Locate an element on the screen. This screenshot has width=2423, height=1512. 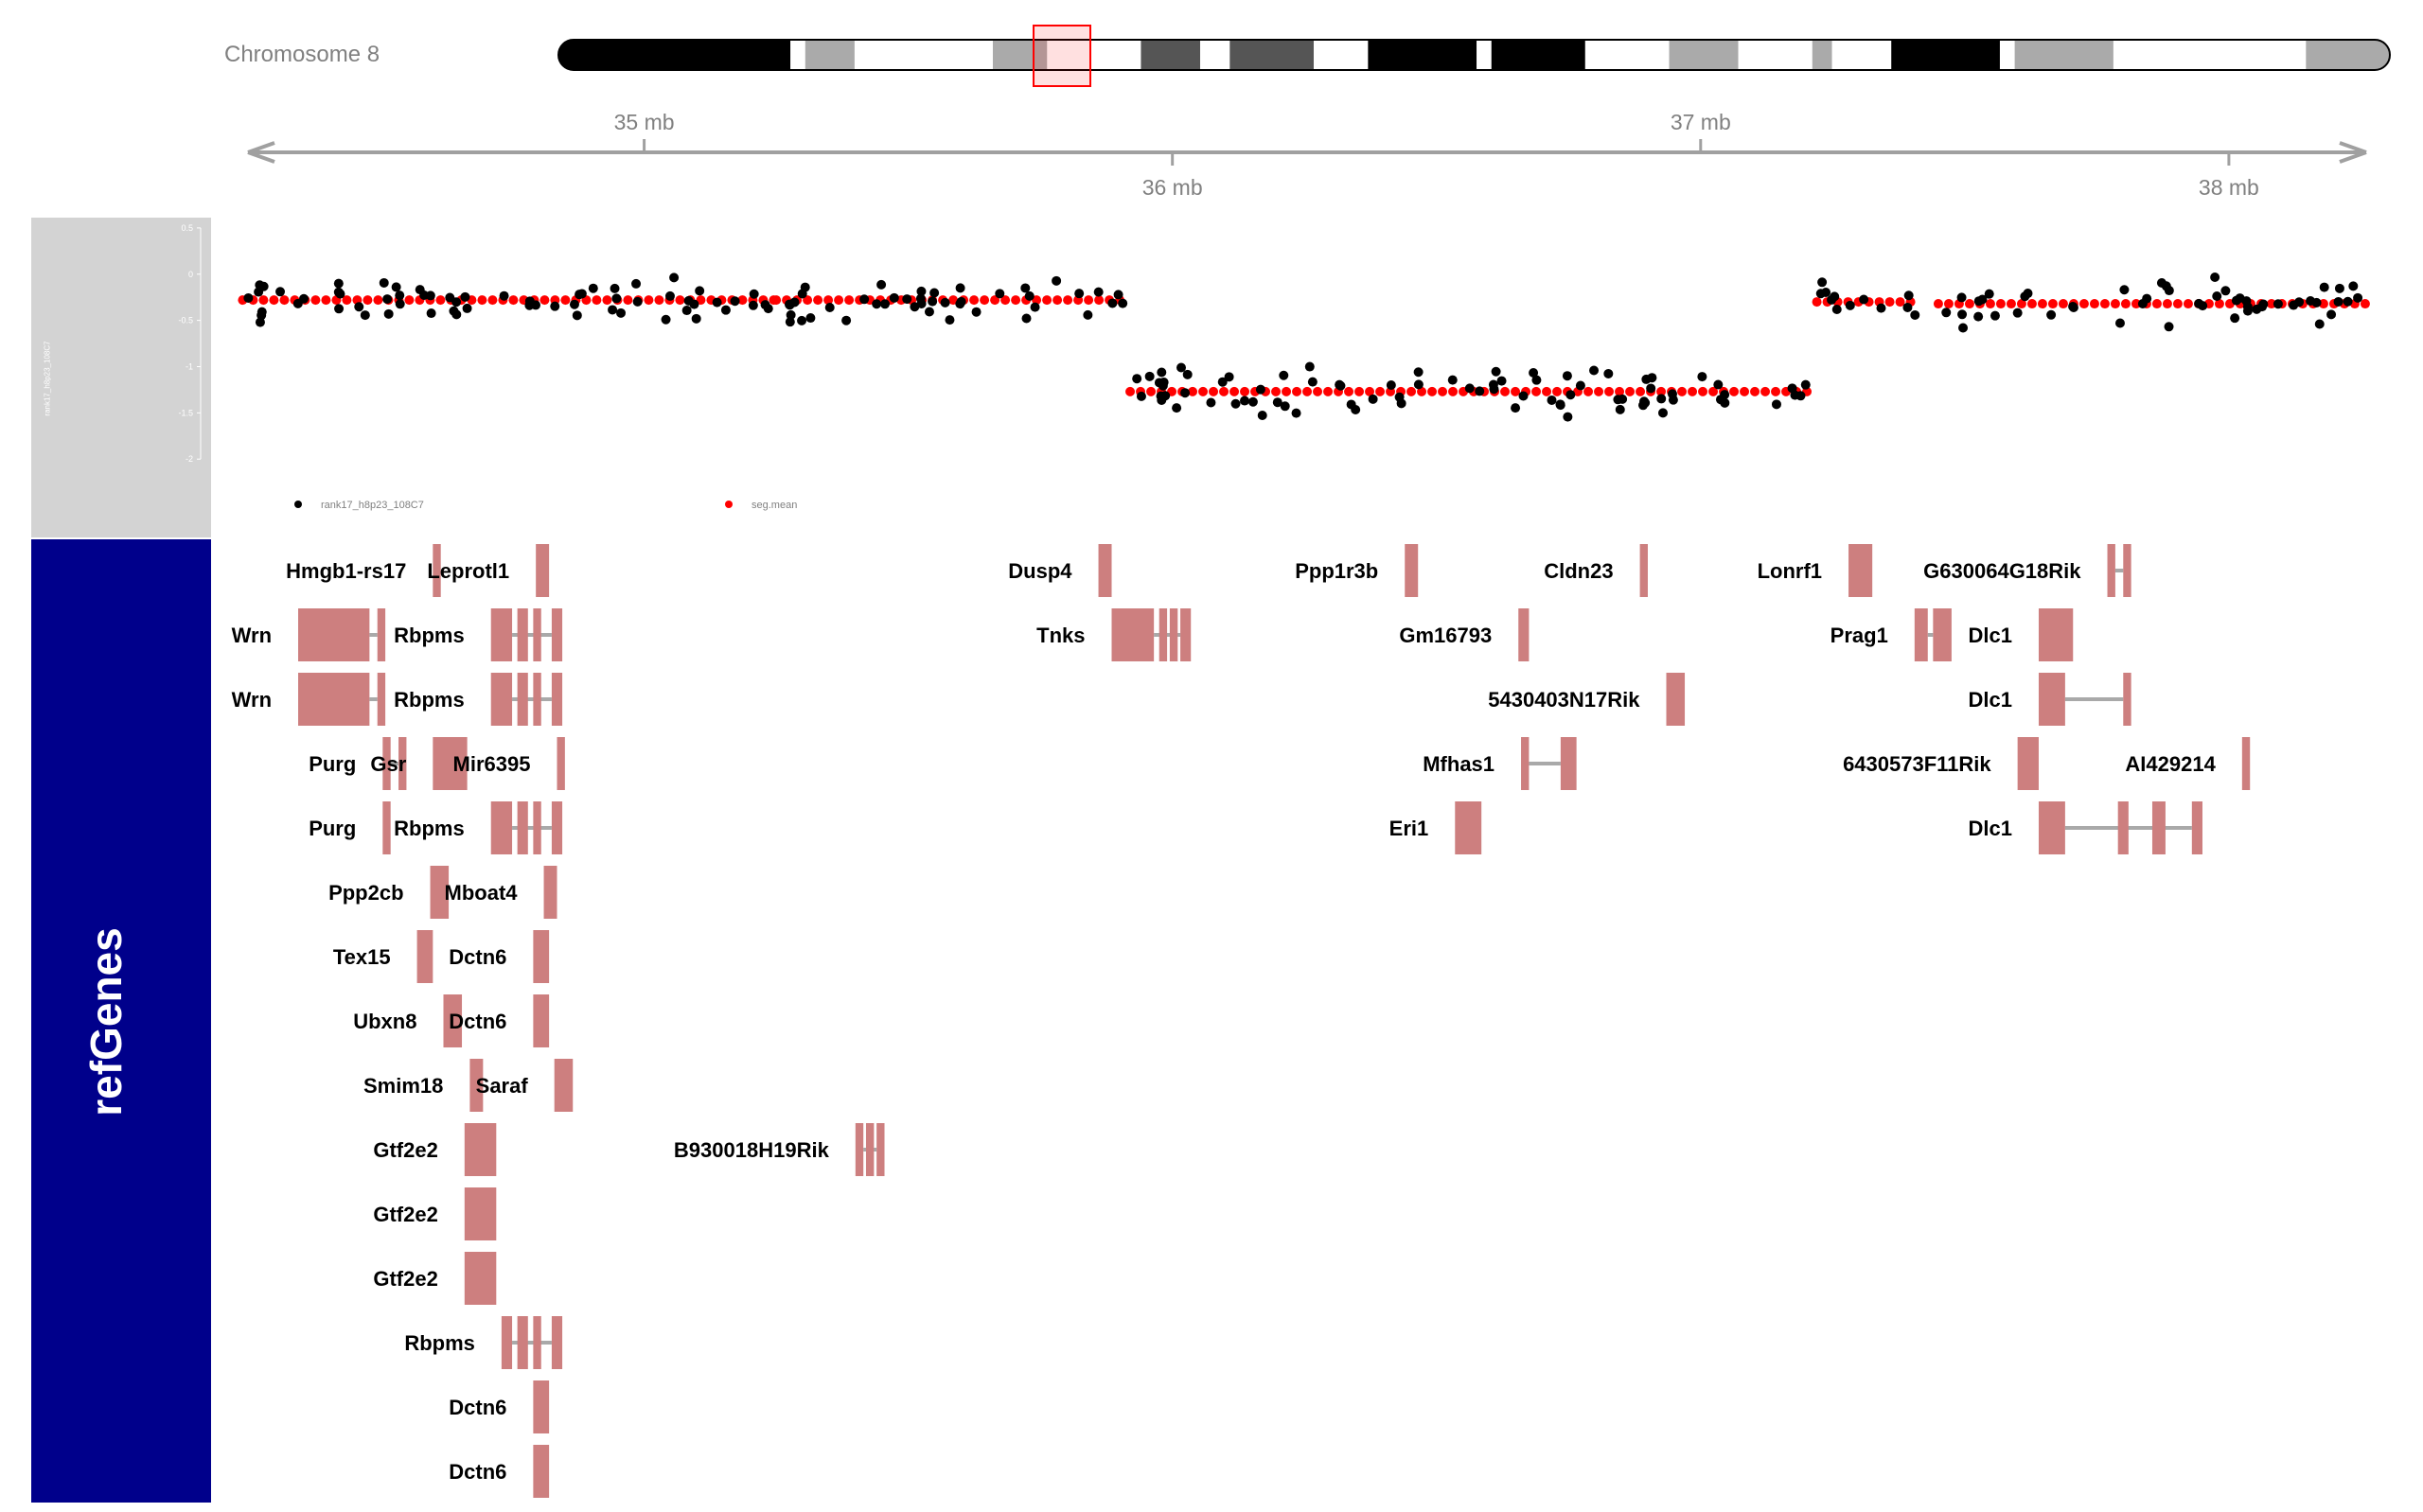
chromosome-bands is located at coordinates (1474, 55).